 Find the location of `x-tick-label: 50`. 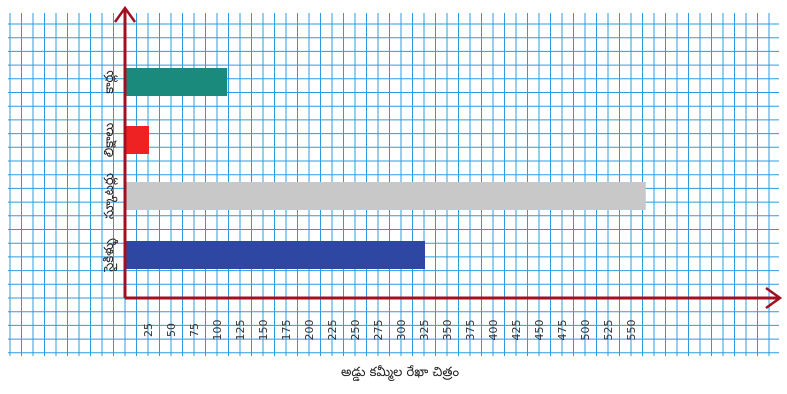

x-tick-label: 50 is located at coordinates (171, 330).